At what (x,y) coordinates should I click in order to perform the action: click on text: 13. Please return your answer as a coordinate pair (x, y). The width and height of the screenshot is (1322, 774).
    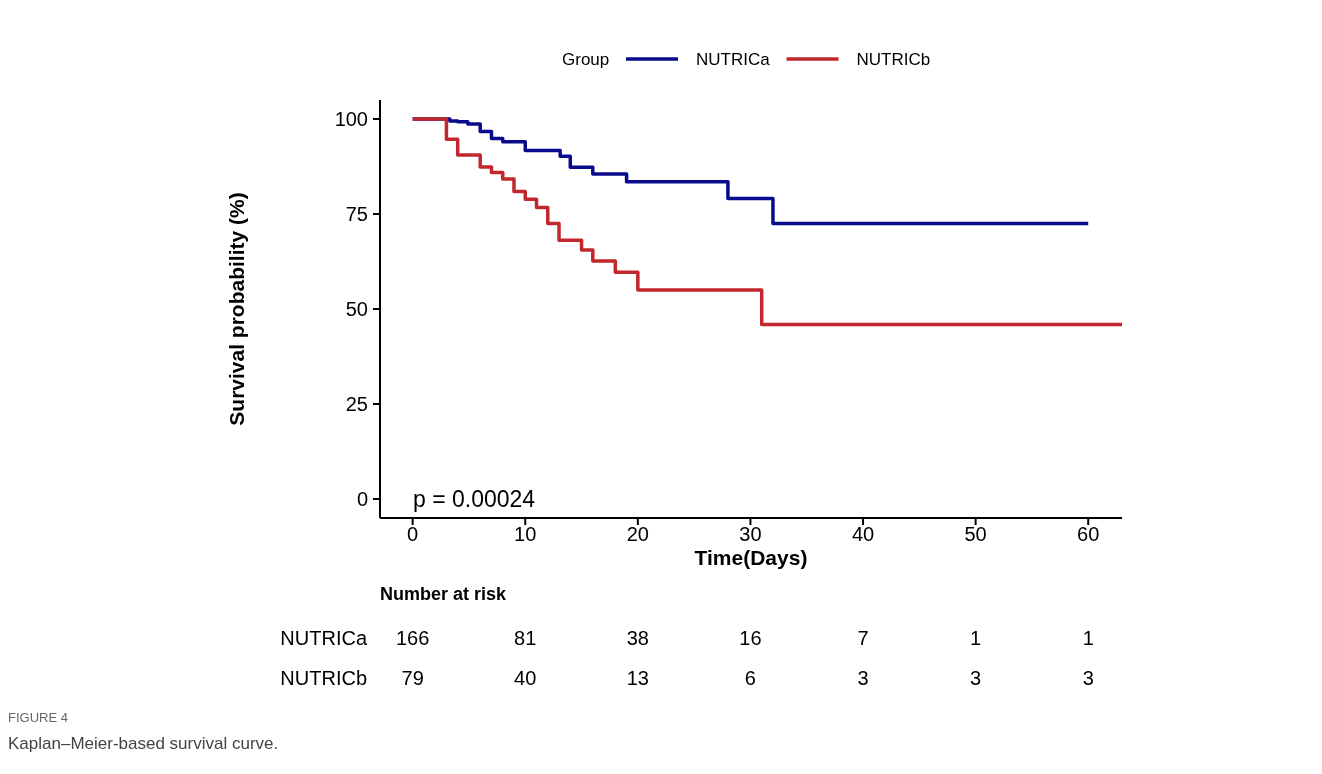
    Looking at the image, I should click on (637, 678).